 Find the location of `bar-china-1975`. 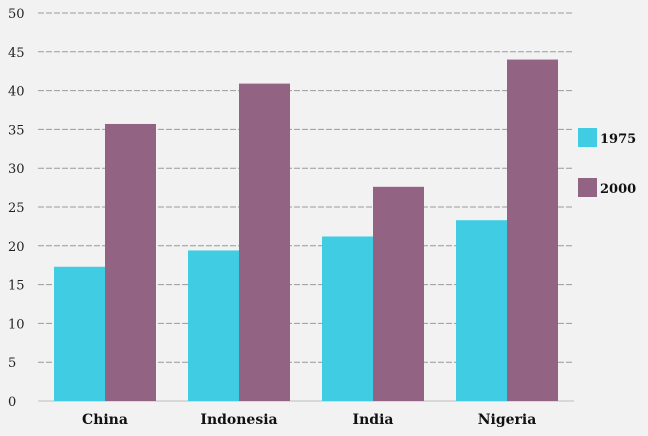

bar-china-1975 is located at coordinates (79, 333).